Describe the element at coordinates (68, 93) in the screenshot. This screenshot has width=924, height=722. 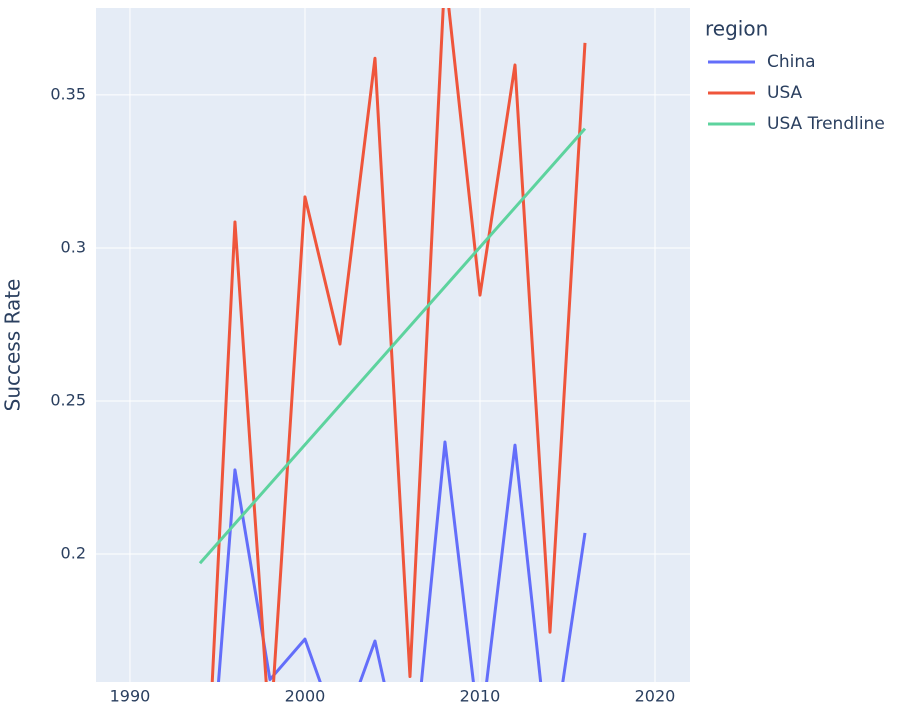
I see `y-tick-label: 0.35` at that location.